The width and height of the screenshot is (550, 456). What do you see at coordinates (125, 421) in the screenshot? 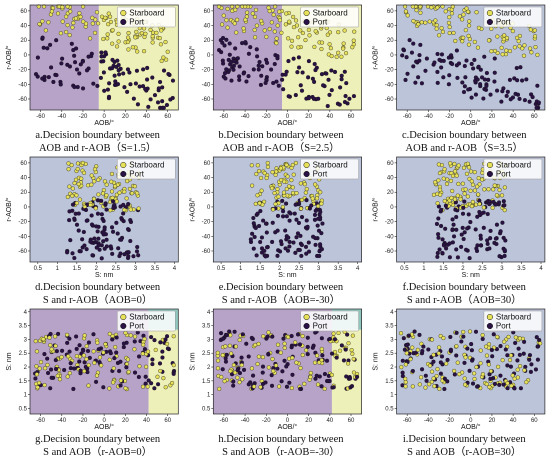
I see `x-tick-label: 20` at bounding box center [125, 421].